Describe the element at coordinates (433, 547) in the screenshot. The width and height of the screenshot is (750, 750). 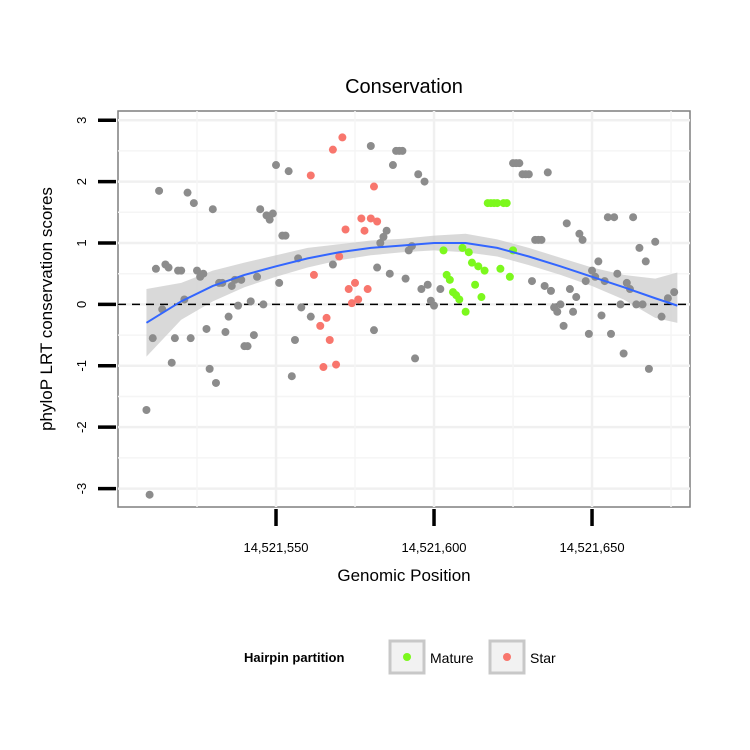
I see `x-tick-label: 14,521,600` at that location.